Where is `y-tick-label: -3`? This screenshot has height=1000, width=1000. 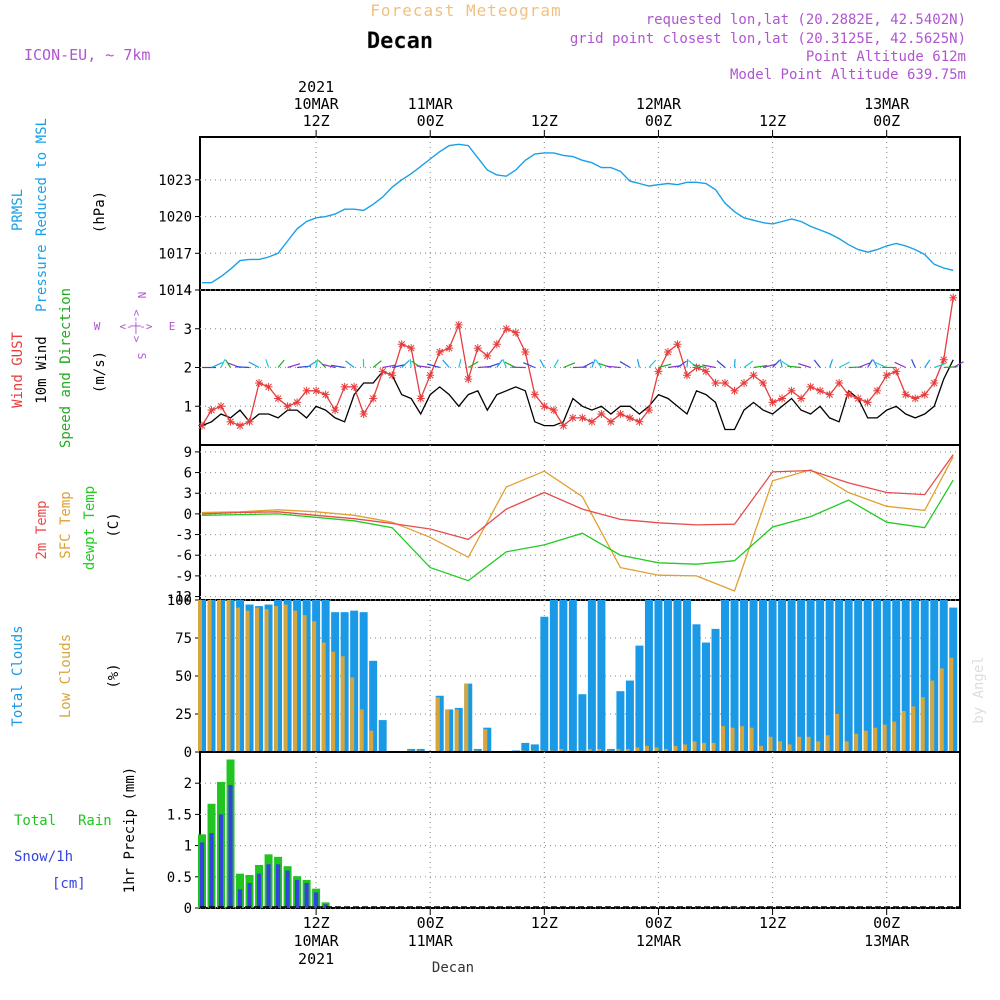
y-tick-label: -3 is located at coordinates (183, 536).